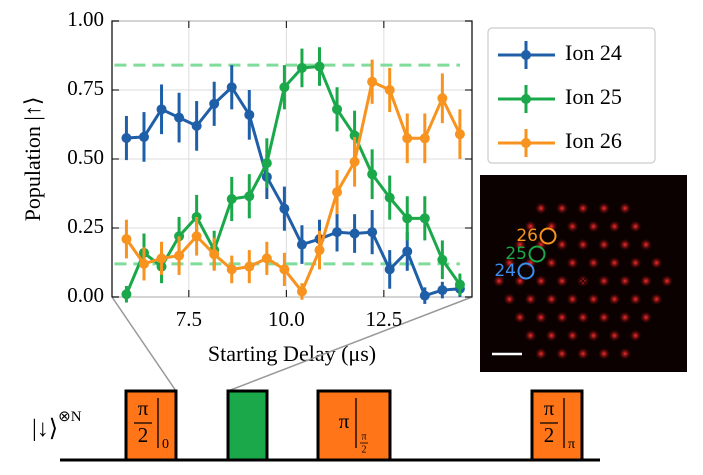 This screenshot has height=475, width=703. I want to click on ion-label: 26, so click(527, 236).